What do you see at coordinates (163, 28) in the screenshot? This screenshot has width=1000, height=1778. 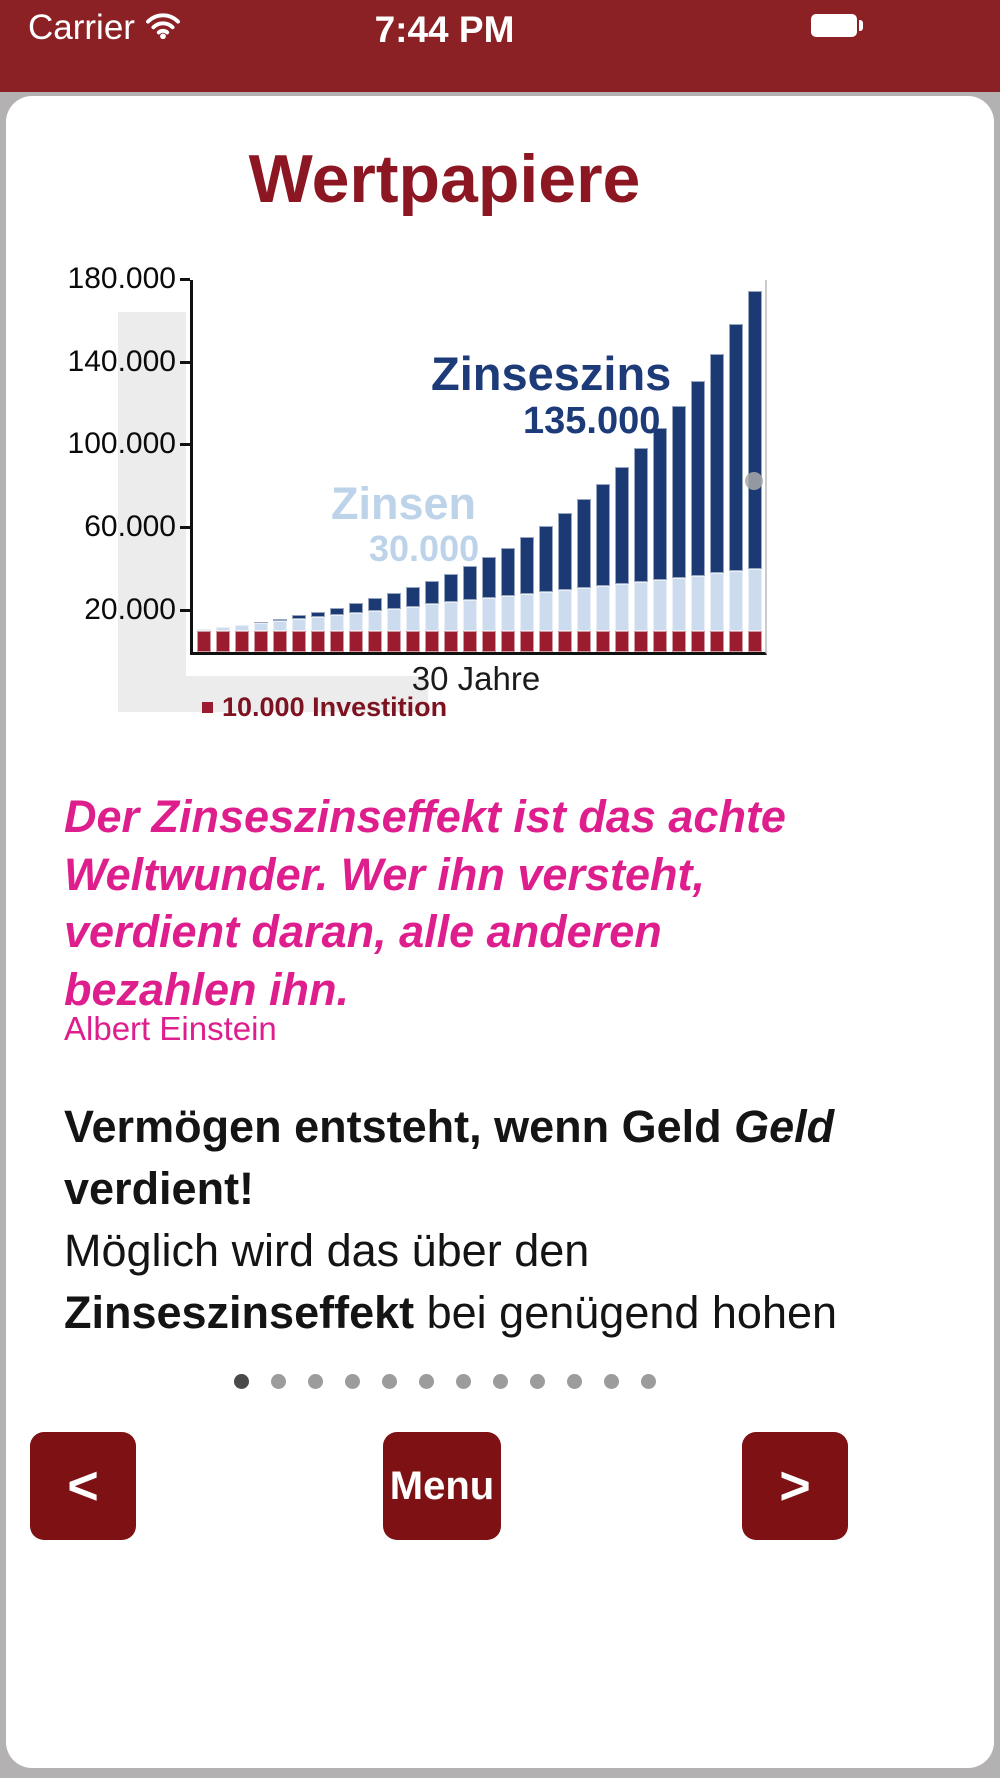 I see `wifi-icon` at bounding box center [163, 28].